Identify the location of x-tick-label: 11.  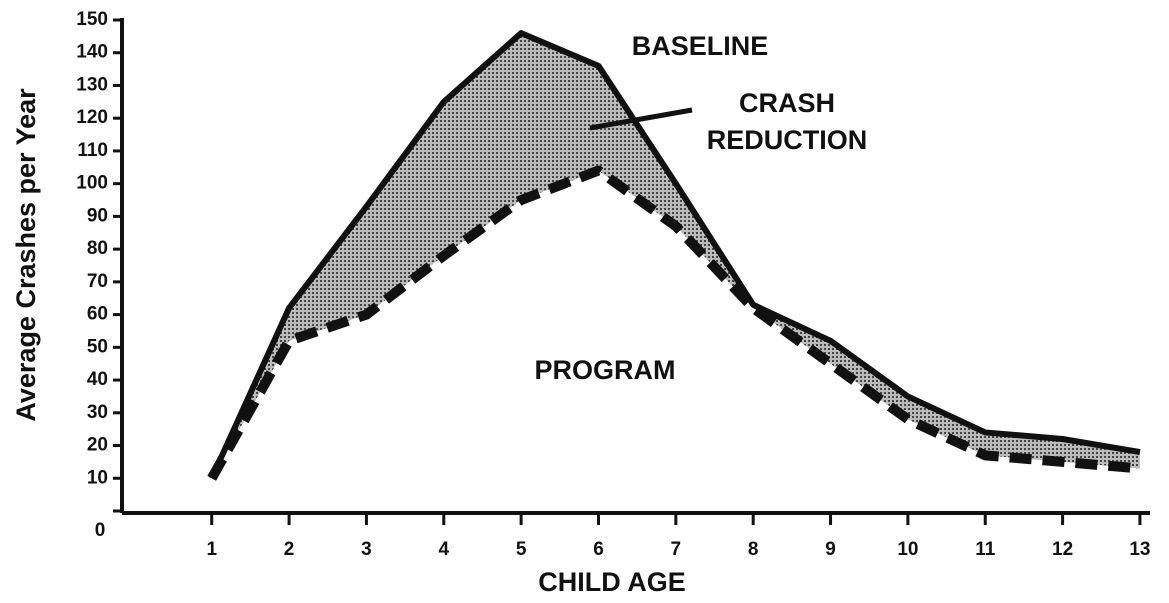
(985, 549).